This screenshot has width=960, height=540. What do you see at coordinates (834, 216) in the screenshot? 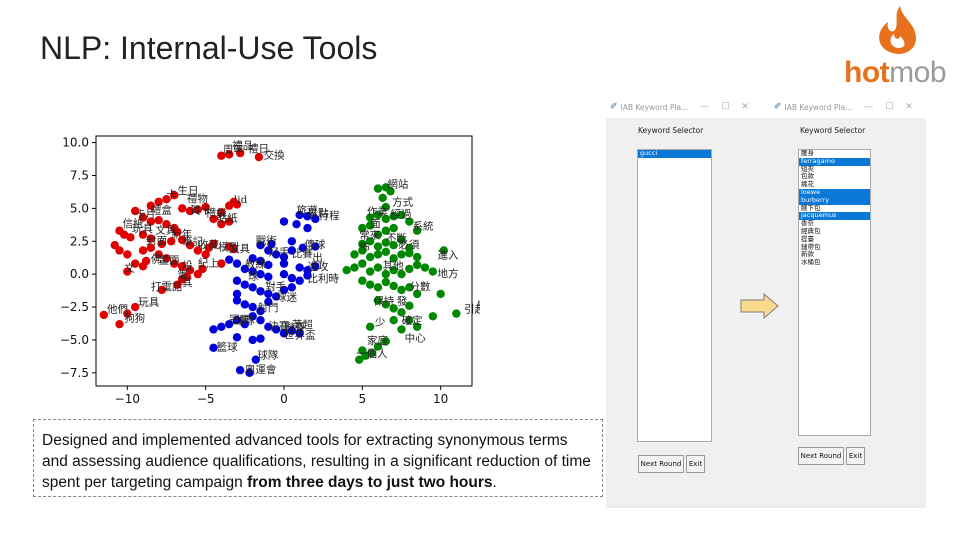
I see `keyword-option: jacquemus` at bounding box center [834, 216].